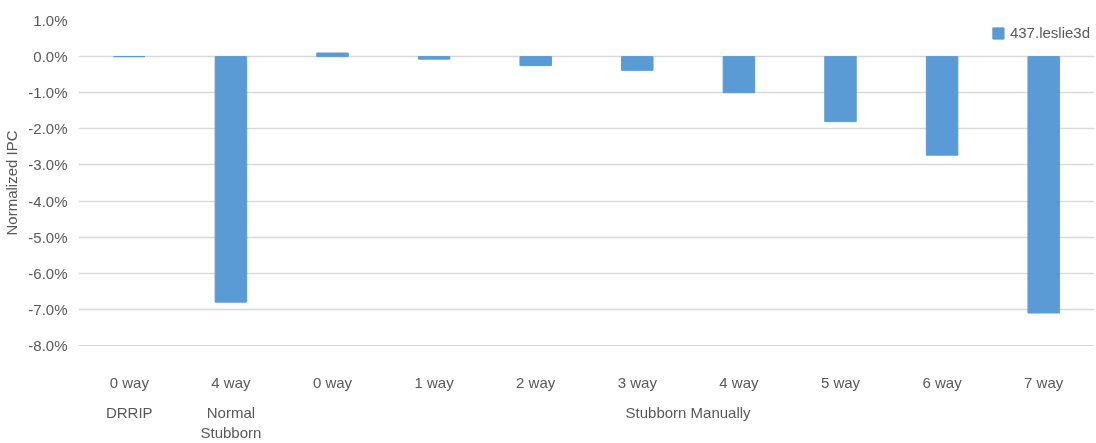  Describe the element at coordinates (688, 412) in the screenshot. I see `text: Stubborn Manually` at that location.